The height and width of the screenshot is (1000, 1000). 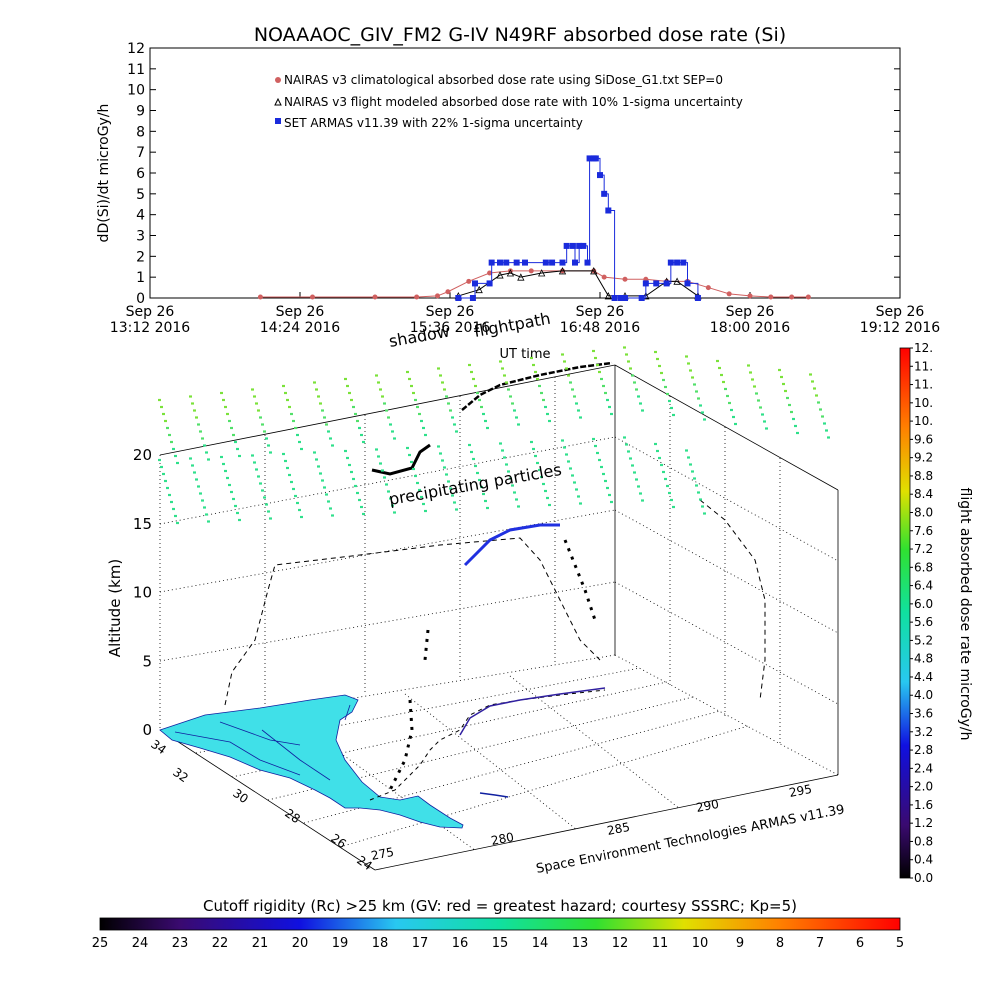 What do you see at coordinates (750, 328) in the screenshot?
I see `x-tick-label-time: 18:00 2016` at bounding box center [750, 328].